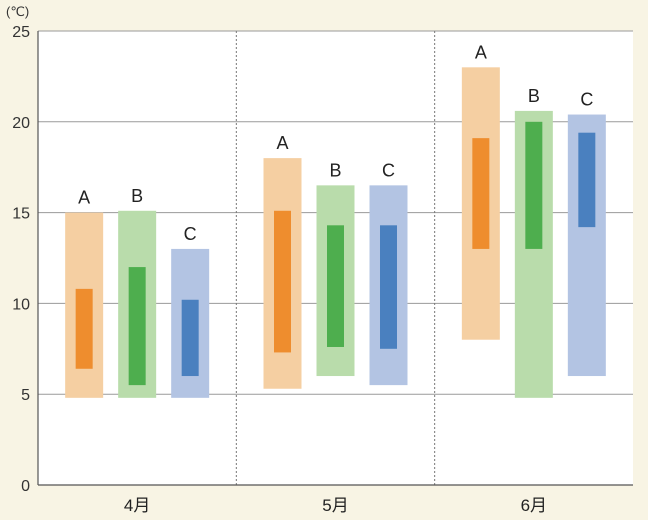  What do you see at coordinates (25, 486) in the screenshot?
I see `y-tick-label: 0` at bounding box center [25, 486].